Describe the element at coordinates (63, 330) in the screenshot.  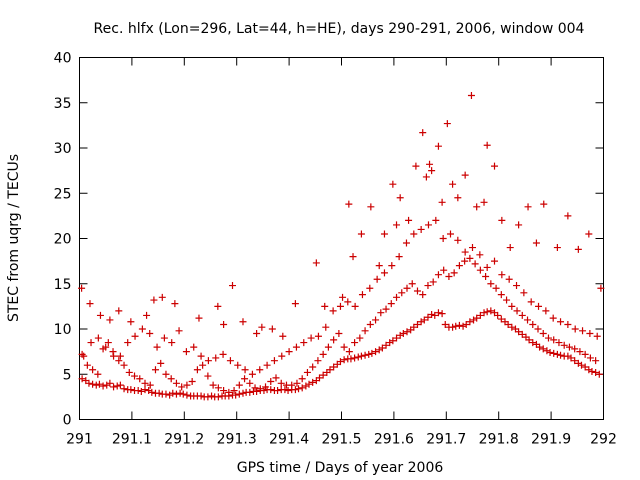
I see `y-tick-label: 10` at that location.